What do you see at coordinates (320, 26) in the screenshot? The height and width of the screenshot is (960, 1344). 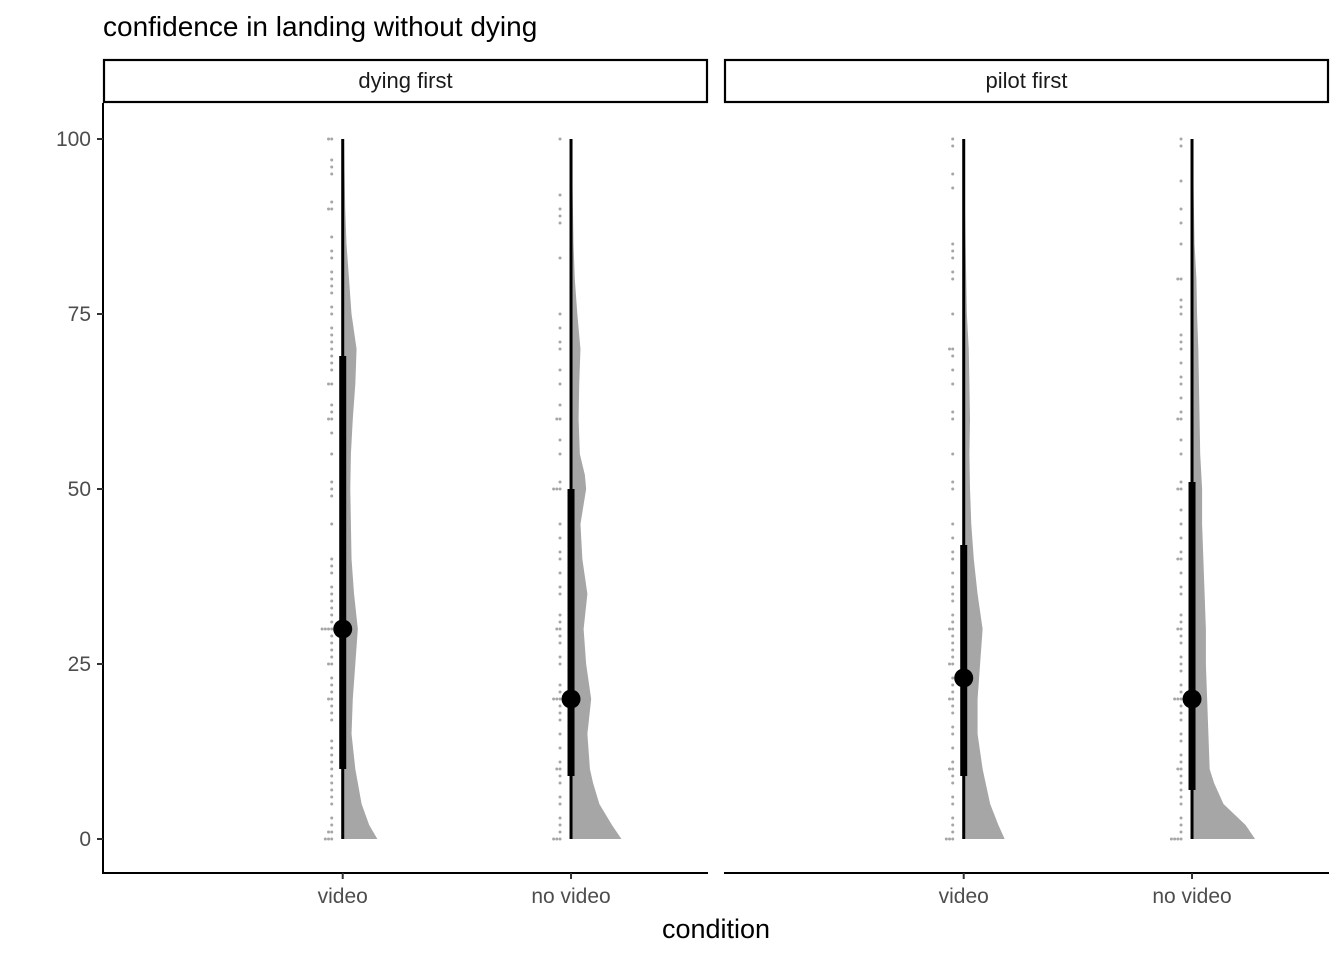 I see `chart-title: confidence in landing without dying` at bounding box center [320, 26].